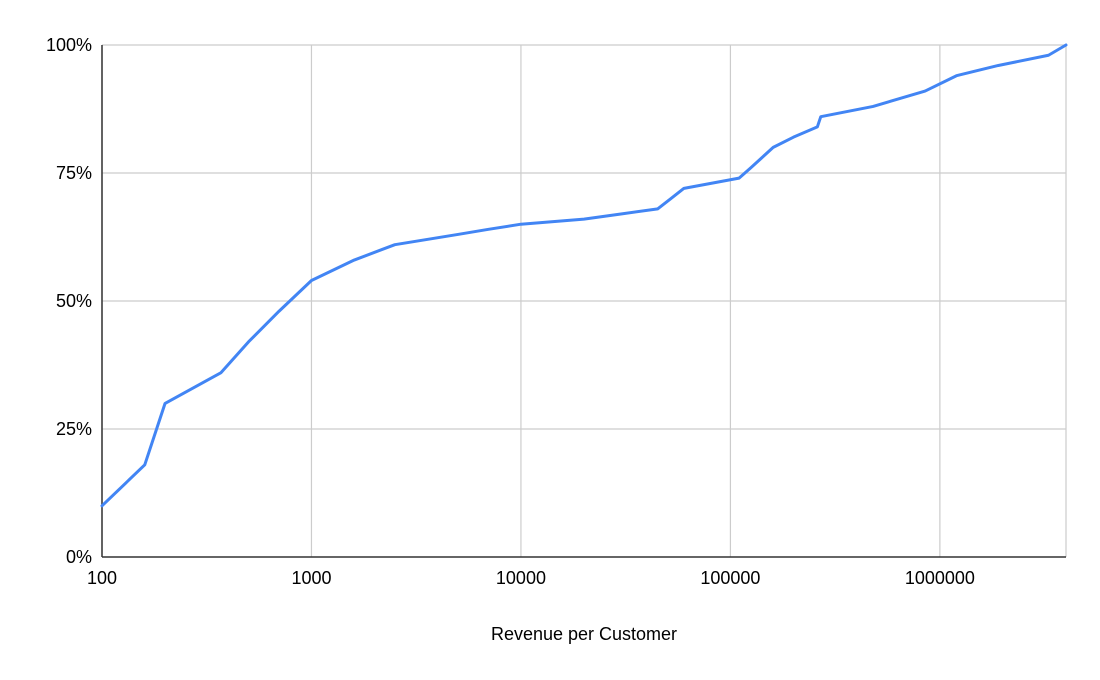 This screenshot has height=680, width=1100. Describe the element at coordinates (74, 301) in the screenshot. I see `y-tick-label: 50%` at that location.